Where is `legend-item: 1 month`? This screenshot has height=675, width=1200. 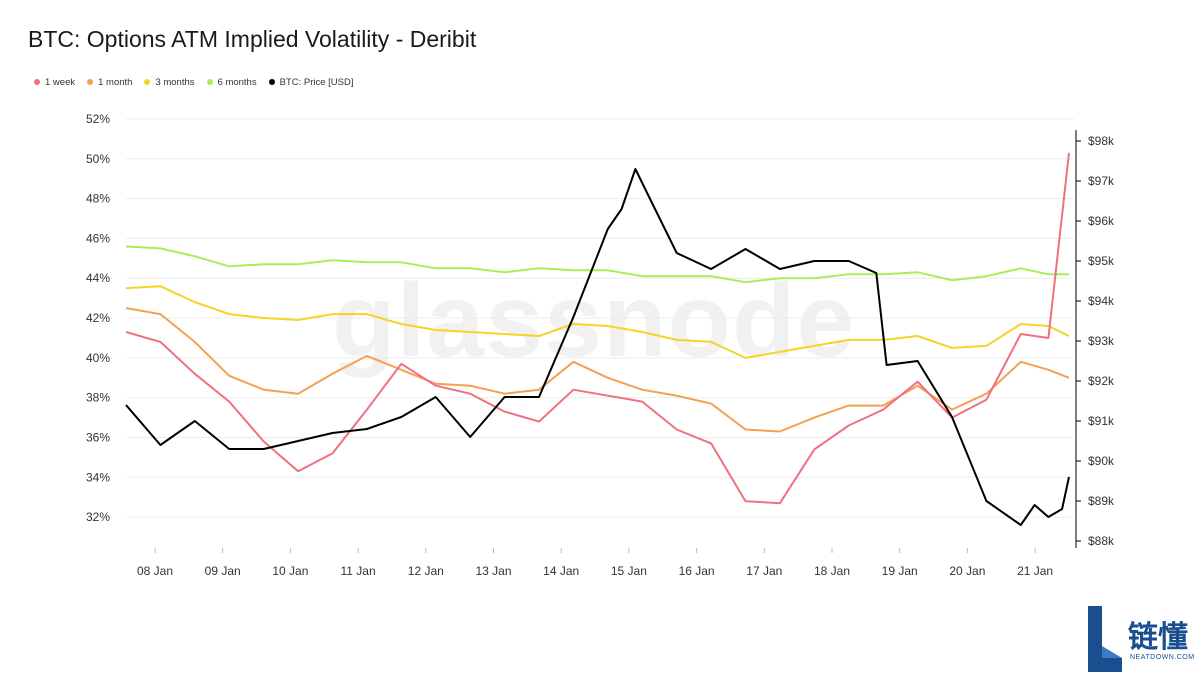 legend-item: 1 month is located at coordinates (109, 82).